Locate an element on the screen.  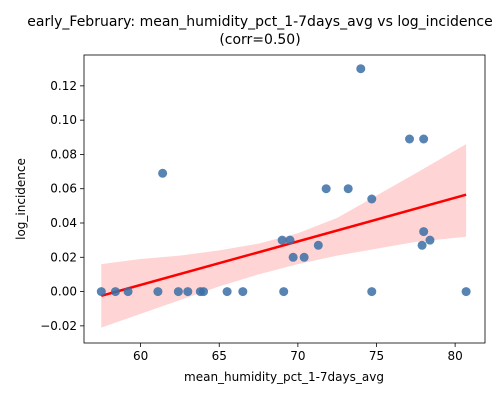
x-tick-label: 60 is located at coordinates (140, 356).